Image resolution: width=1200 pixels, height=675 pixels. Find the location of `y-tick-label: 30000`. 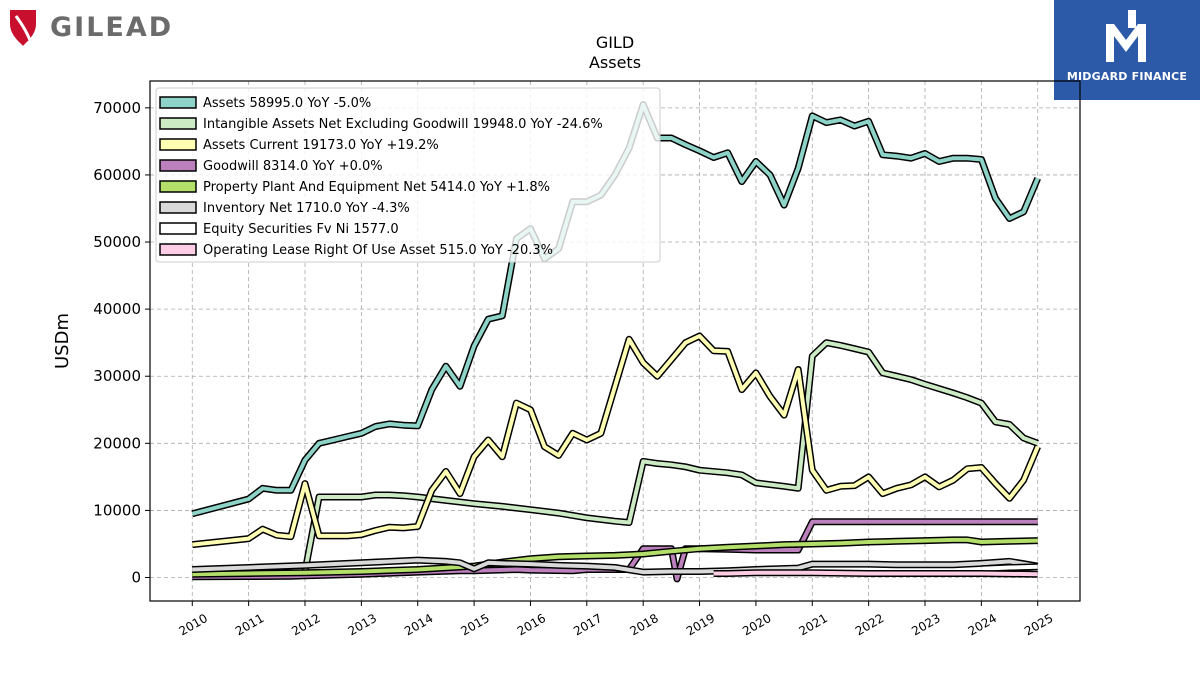

y-tick-label: 30000 is located at coordinates (117, 376).